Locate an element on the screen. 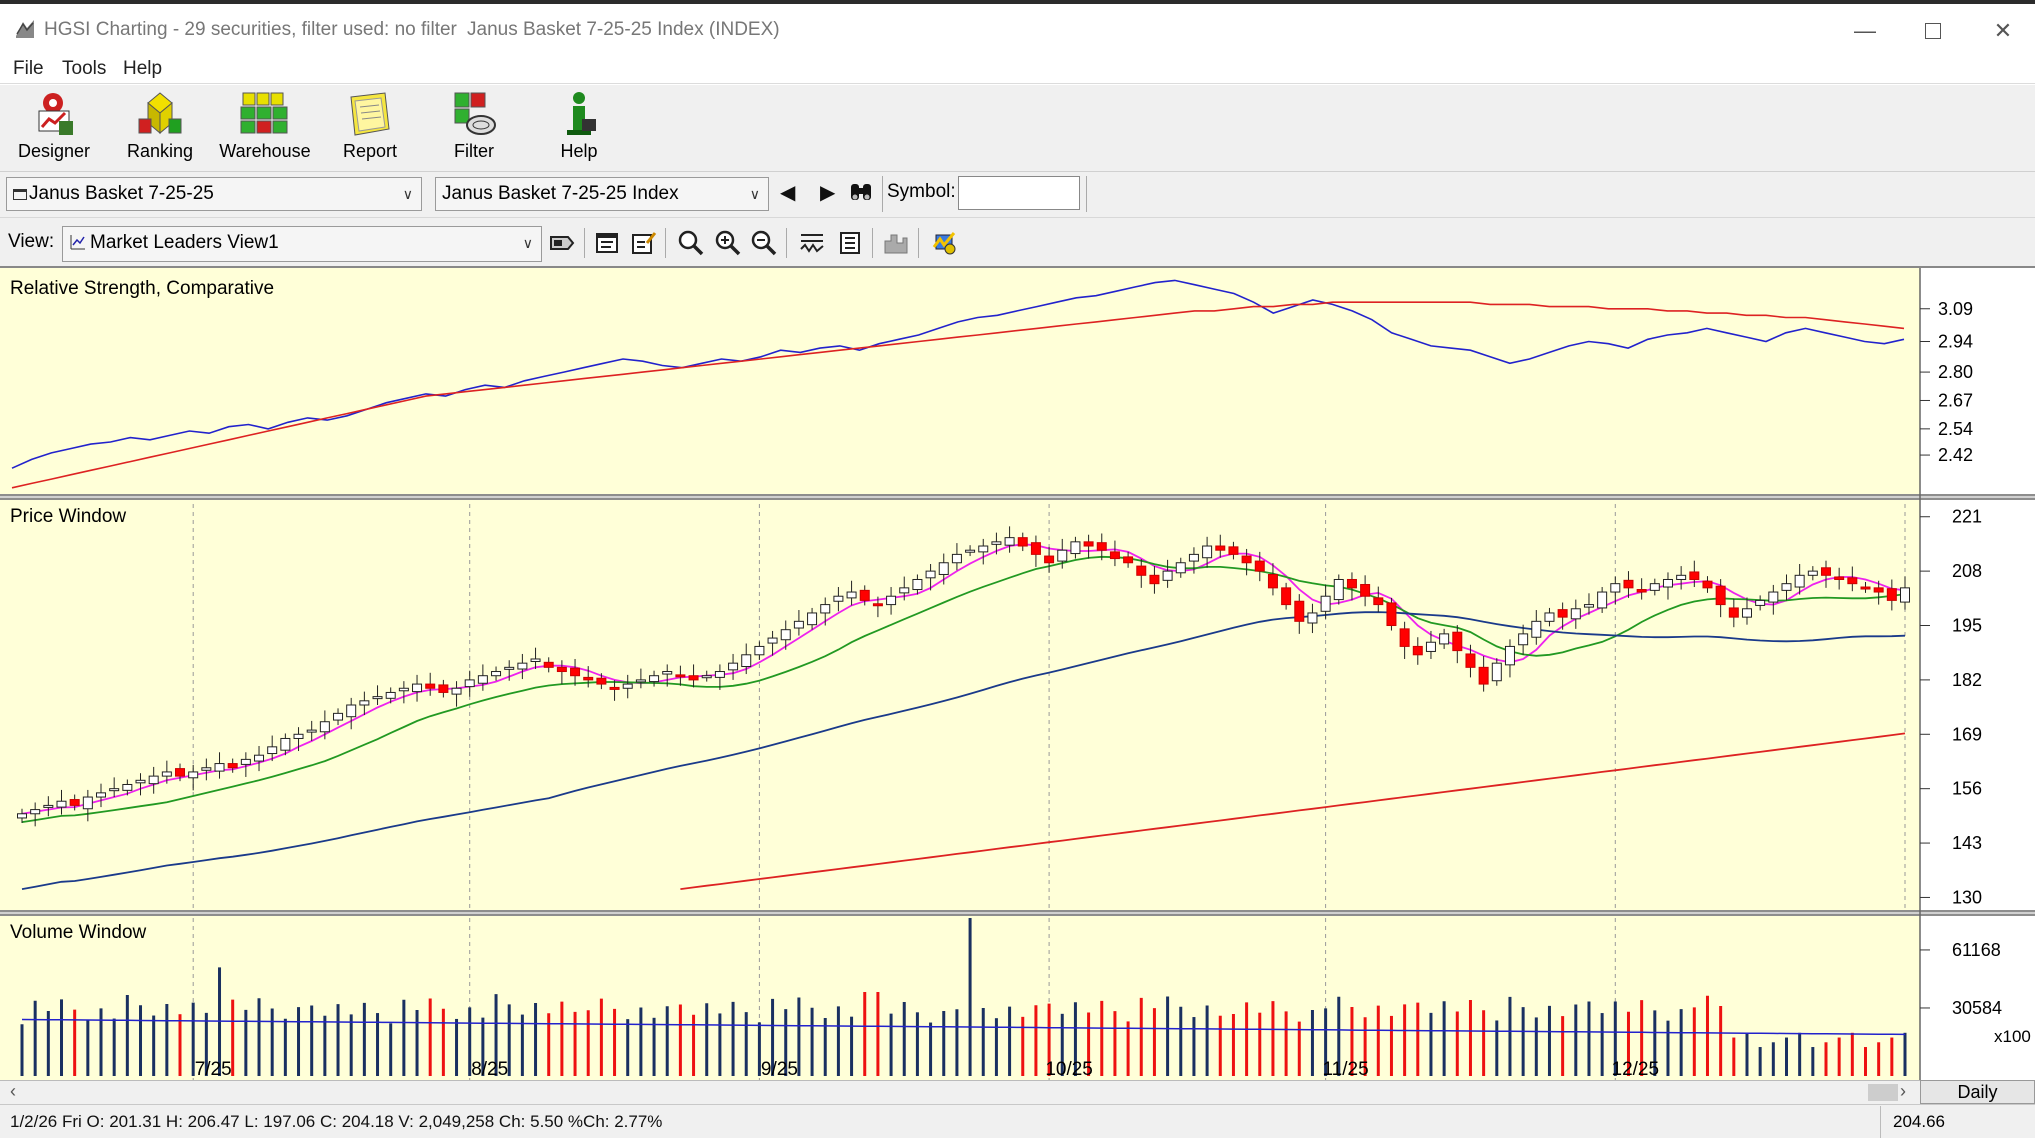  app-icon is located at coordinates (25, 29).